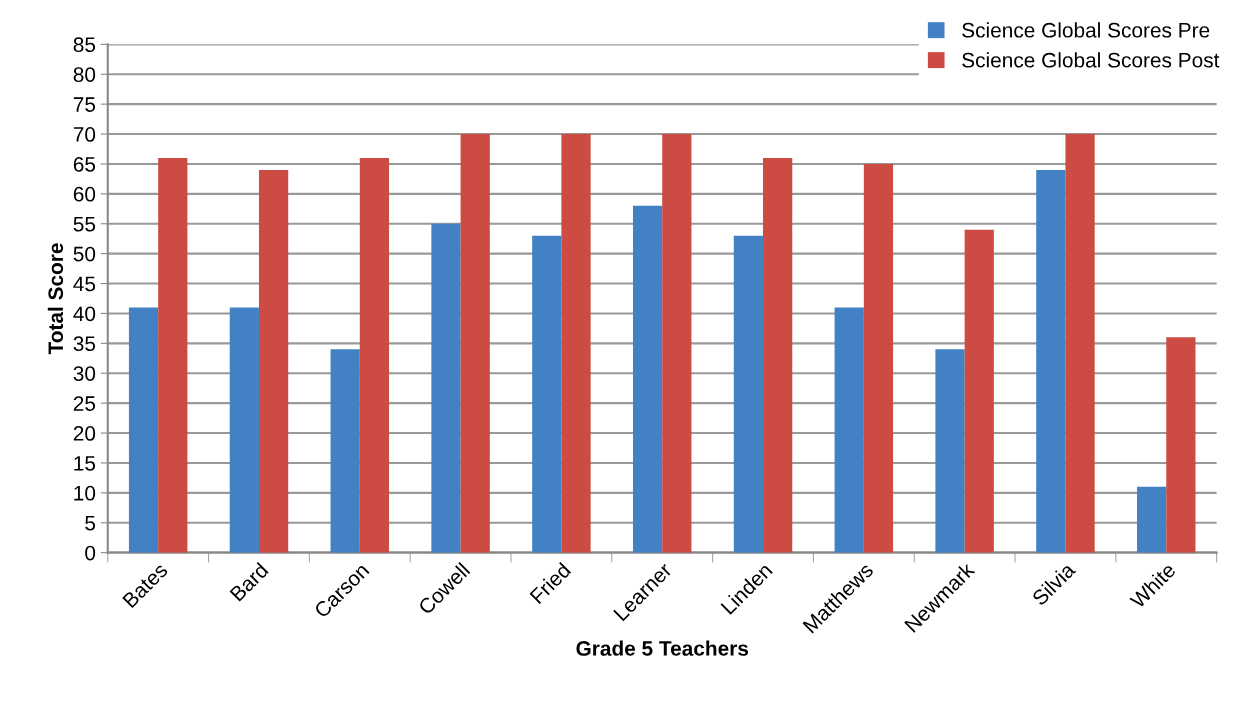 Image resolution: width=1253 pixels, height=704 pixels. What do you see at coordinates (84, 194) in the screenshot?
I see `y-tick-label: 60` at bounding box center [84, 194].